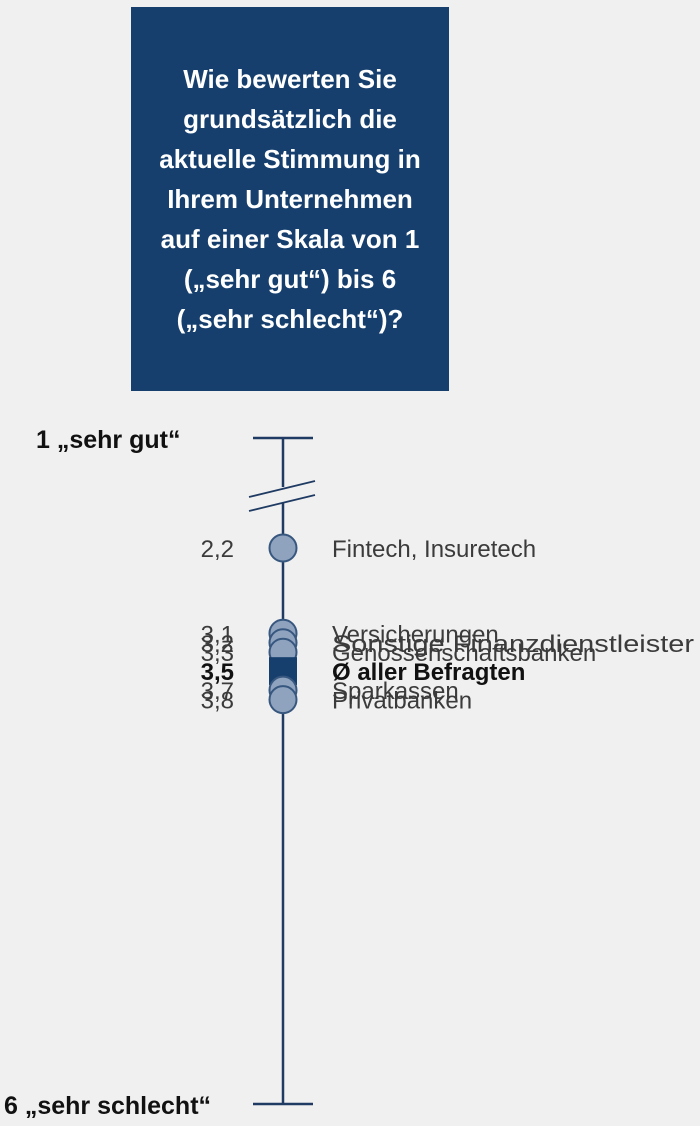 The image size is (700, 1126). What do you see at coordinates (217, 549) in the screenshot?
I see `data-point-value-label: 2,2` at bounding box center [217, 549].